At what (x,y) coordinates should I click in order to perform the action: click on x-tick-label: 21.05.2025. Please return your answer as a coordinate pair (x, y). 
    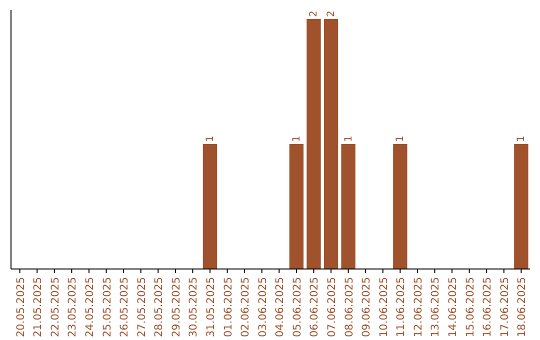
    Looking at the image, I should click on (38, 307).